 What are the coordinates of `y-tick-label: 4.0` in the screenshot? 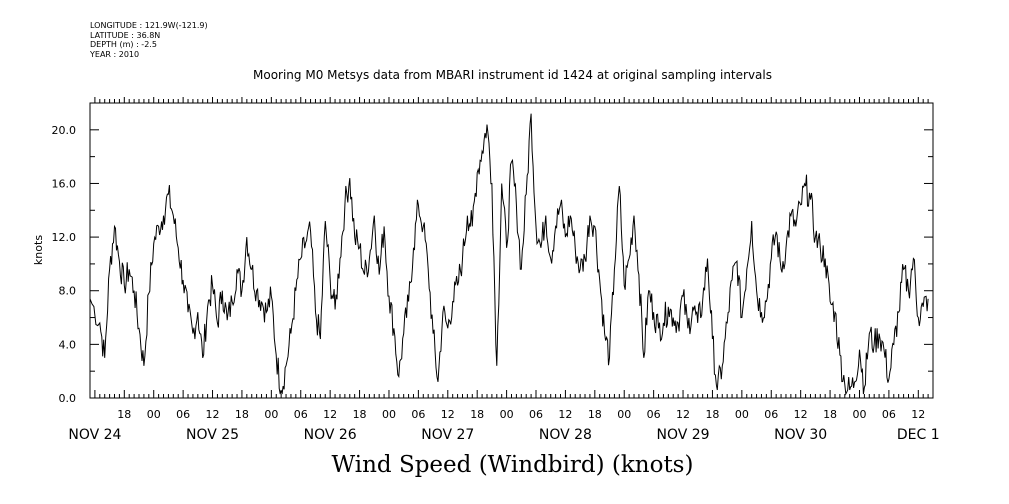 It's located at (68, 344).